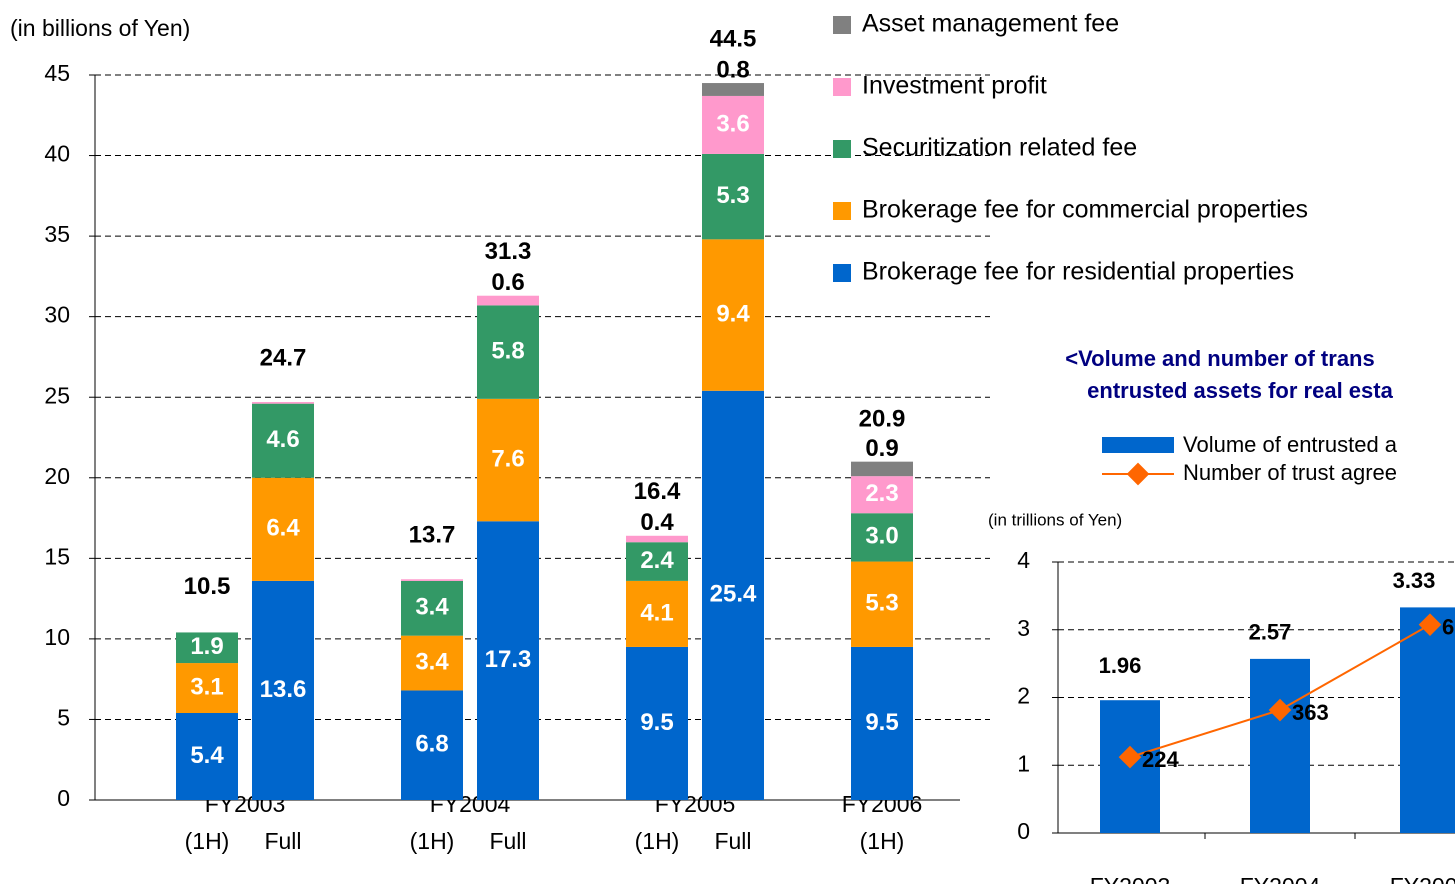  Describe the element at coordinates (507, 350) in the screenshot. I see `value-label: 5.8` at that location.